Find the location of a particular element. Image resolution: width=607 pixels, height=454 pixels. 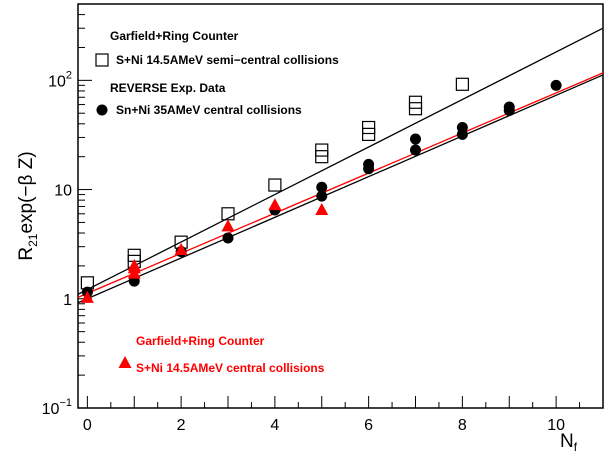

legend-title: REVERSE Exp. Data is located at coordinates (168, 88).